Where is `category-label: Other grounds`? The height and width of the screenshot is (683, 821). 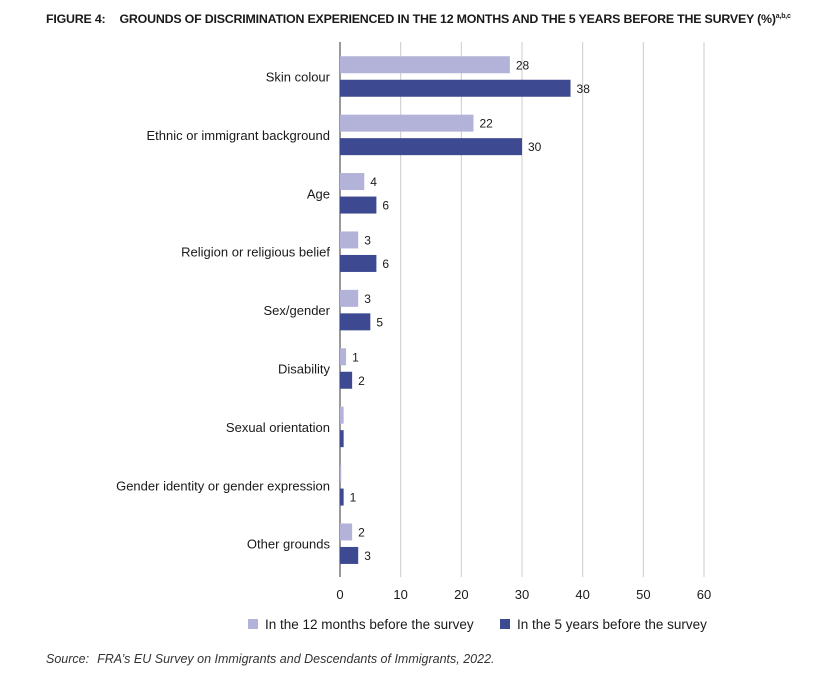
category-label: Other grounds is located at coordinates (289, 544).